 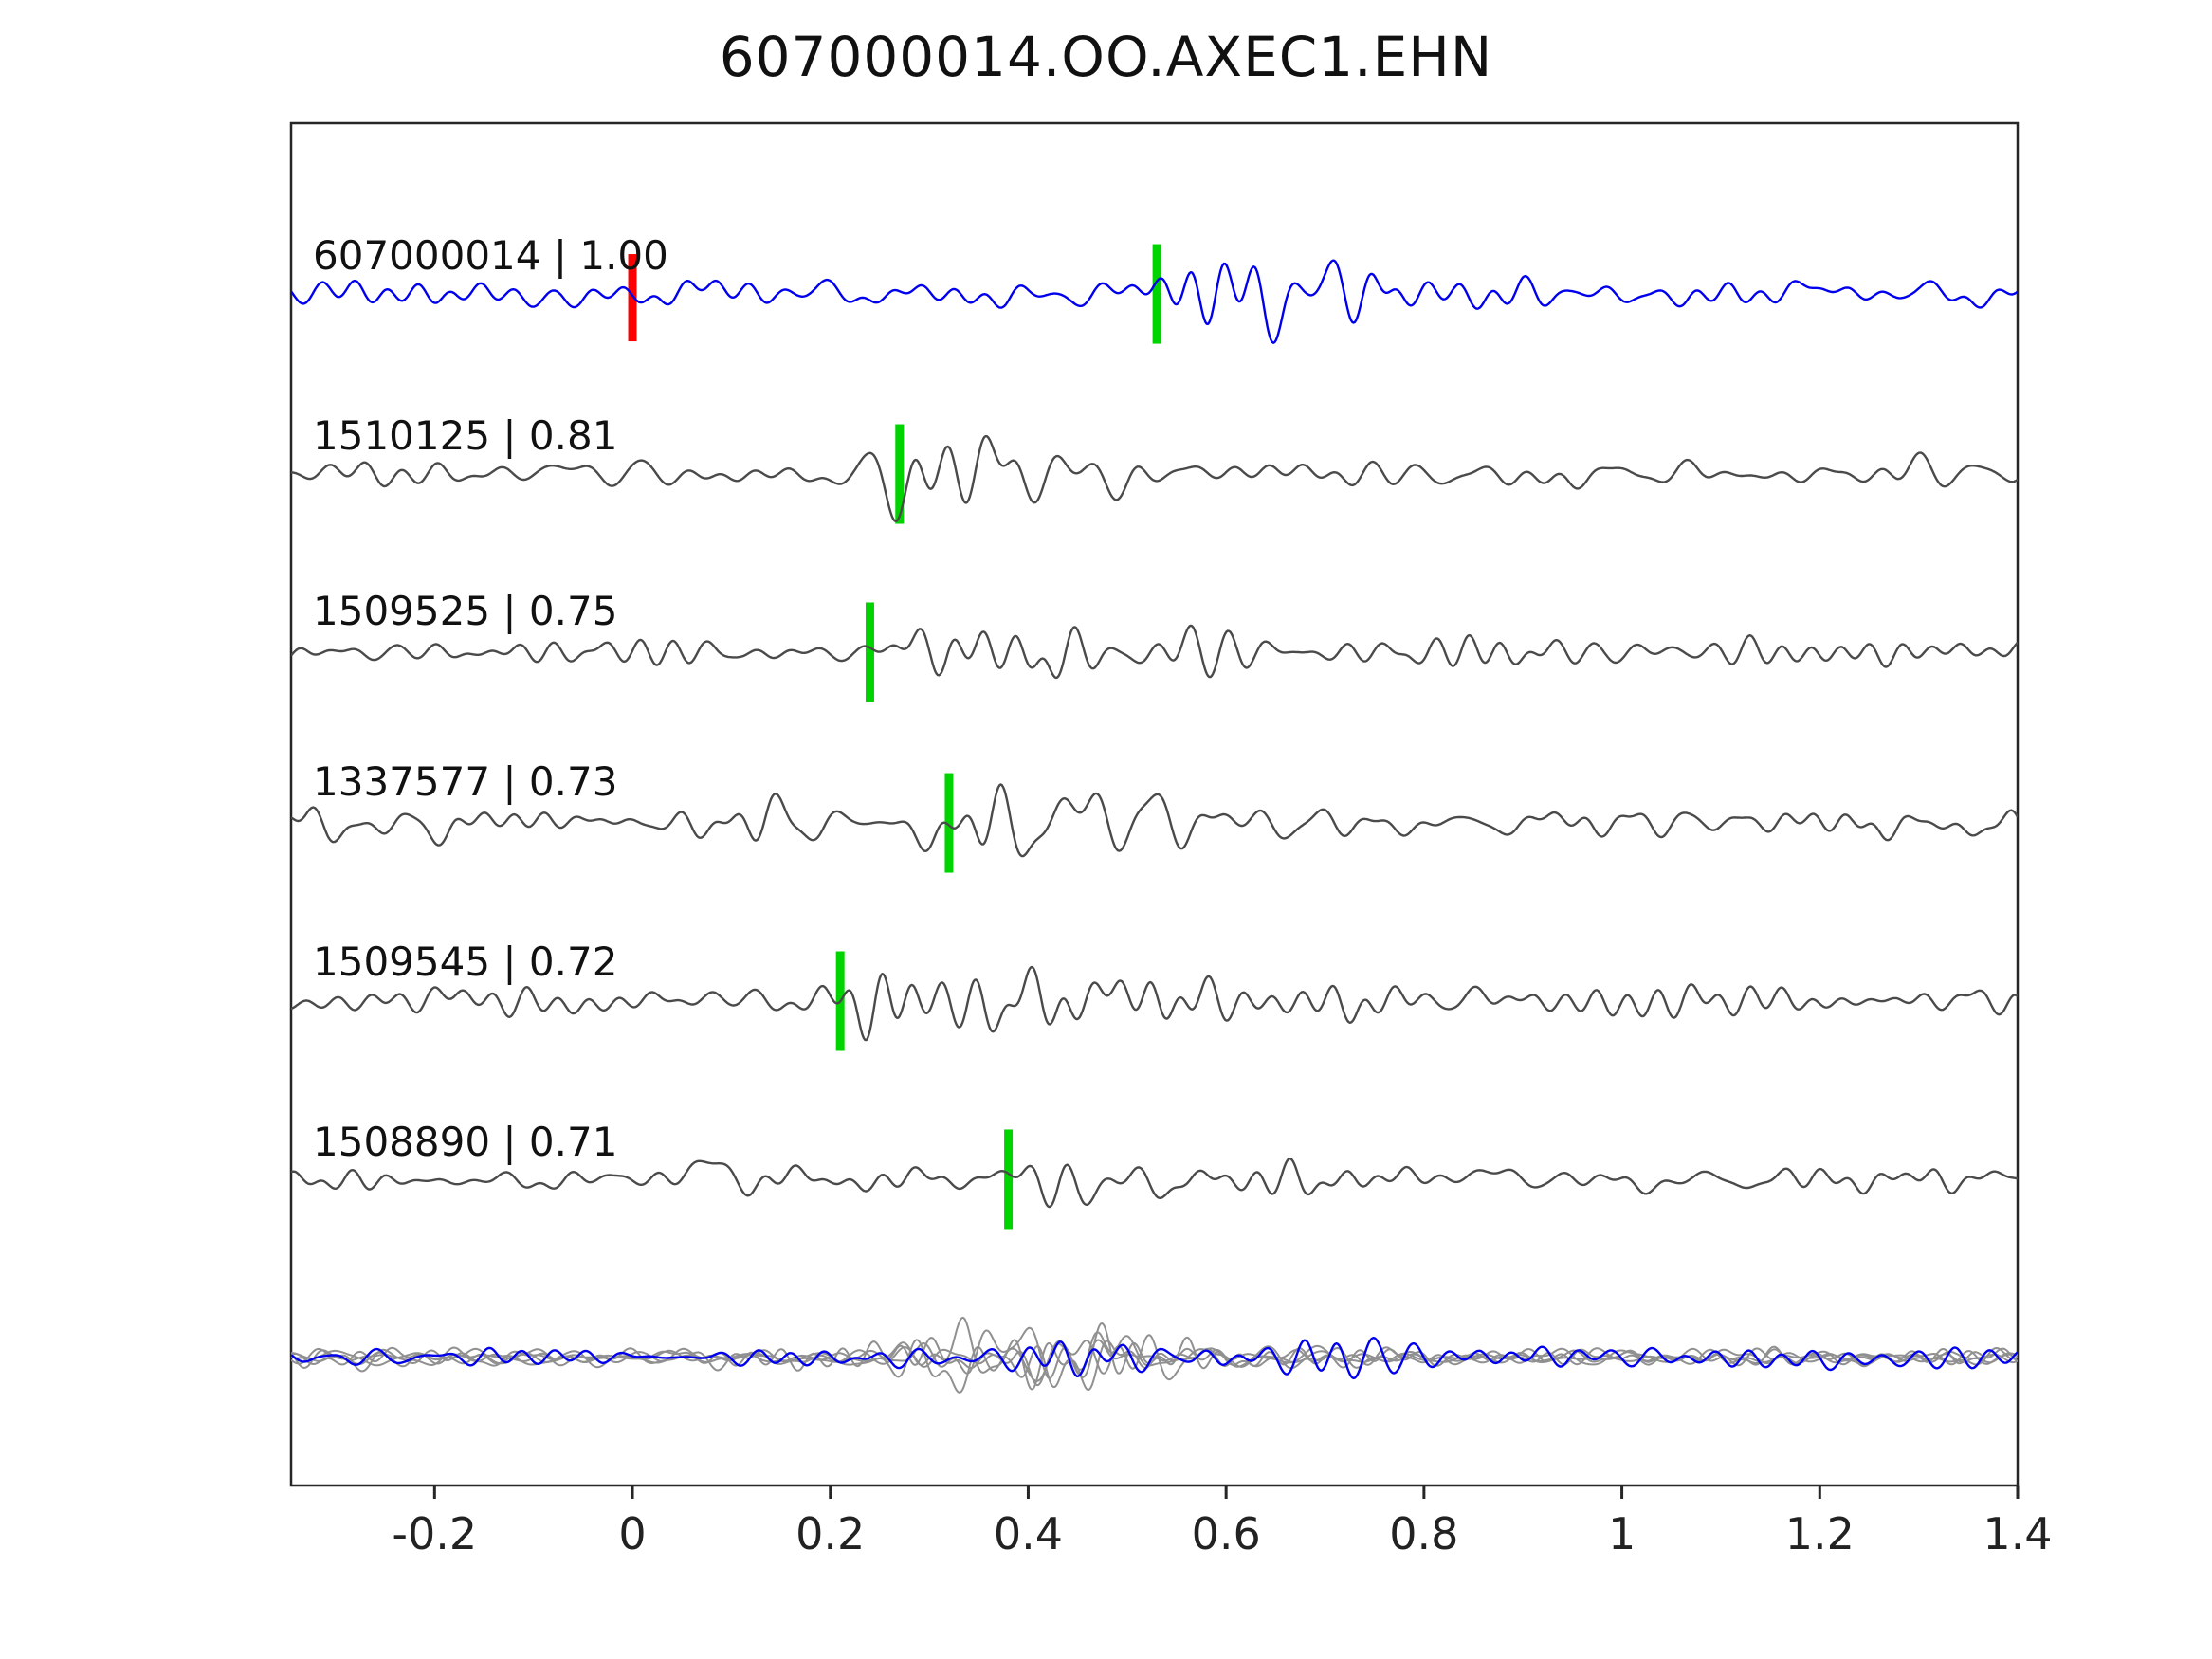 I want to click on trace-label-detection-1: 1510125 | 0.81, so click(x=465, y=435).